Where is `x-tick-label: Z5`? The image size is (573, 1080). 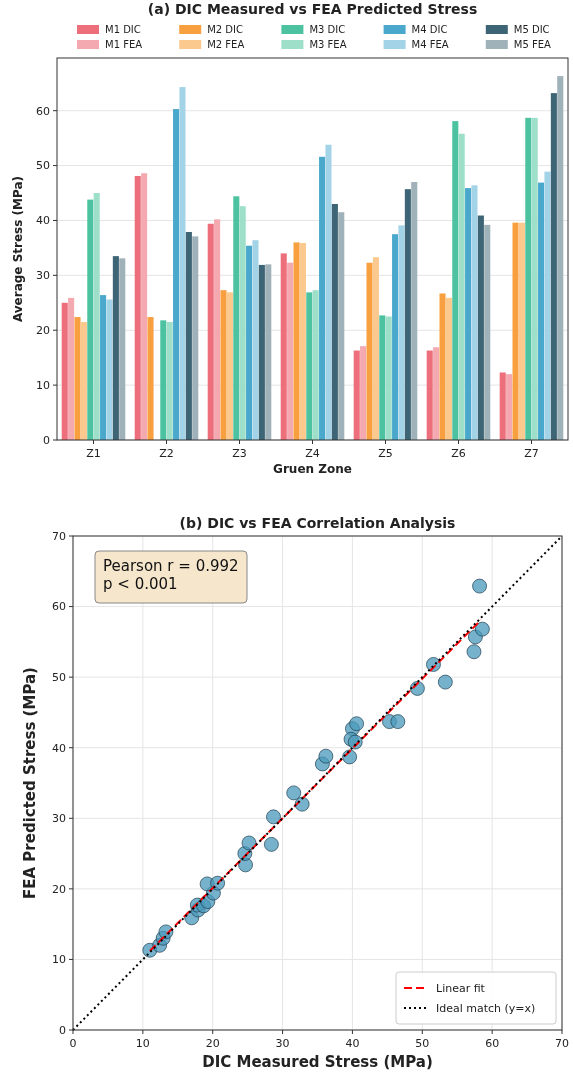 x-tick-label: Z5 is located at coordinates (385, 453).